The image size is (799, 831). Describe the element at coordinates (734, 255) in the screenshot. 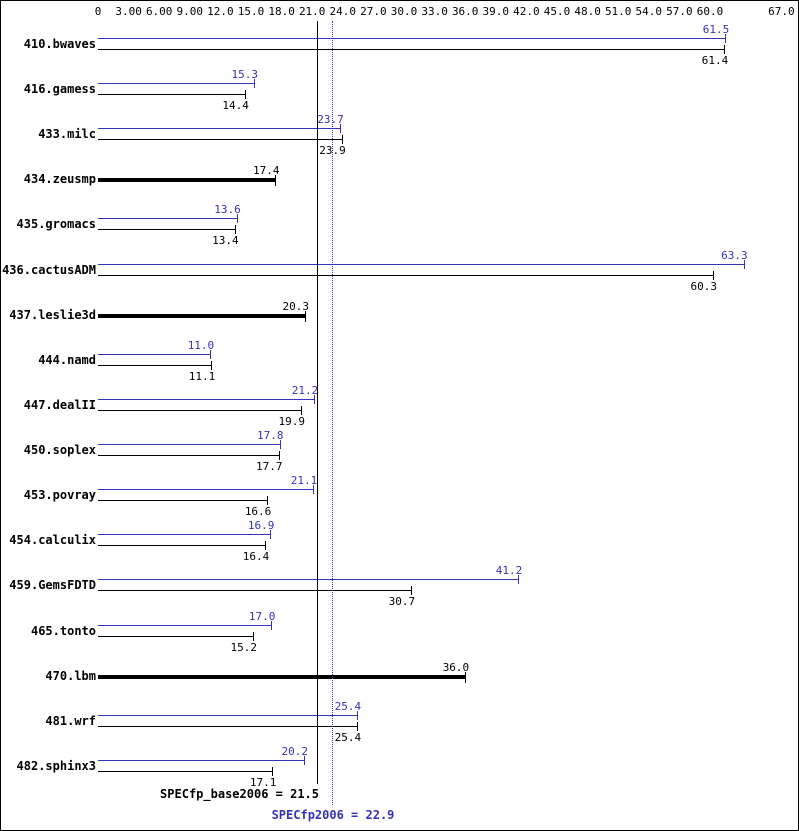

I see `peak-value: 63.3` at that location.